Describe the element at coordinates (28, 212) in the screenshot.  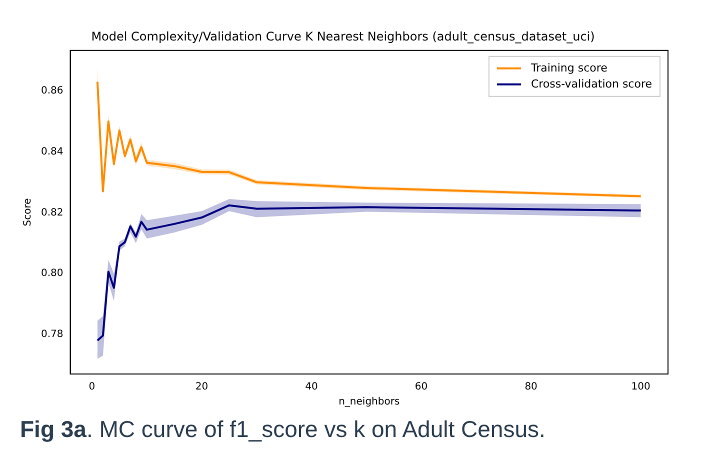
I see `y-axis-title: Score` at that location.